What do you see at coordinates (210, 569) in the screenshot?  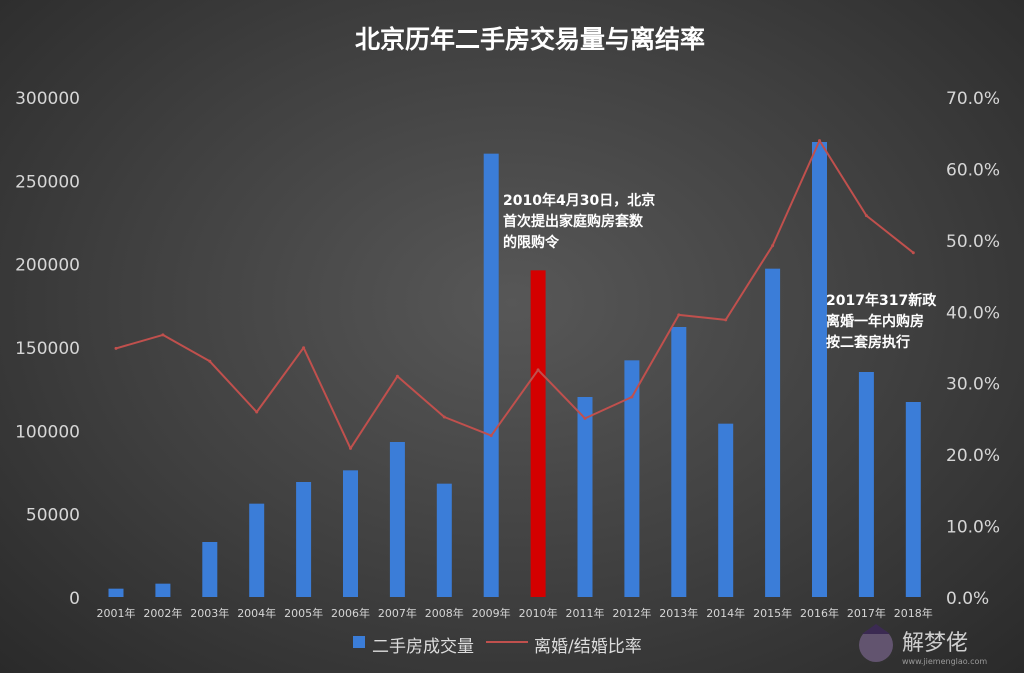 I see `bar-2003年` at bounding box center [210, 569].